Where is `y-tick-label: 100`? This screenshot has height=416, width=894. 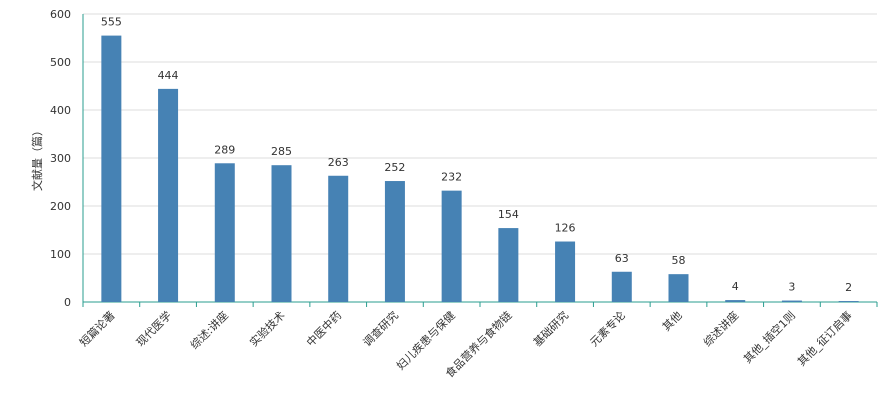
y-tick-label: 100 is located at coordinates (60, 254).